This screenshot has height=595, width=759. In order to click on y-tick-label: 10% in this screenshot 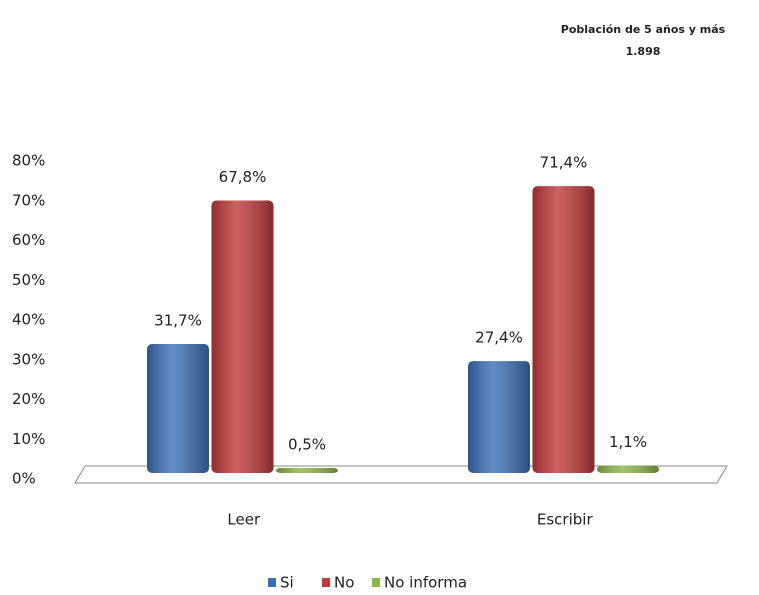, I will do `click(28, 439)`.